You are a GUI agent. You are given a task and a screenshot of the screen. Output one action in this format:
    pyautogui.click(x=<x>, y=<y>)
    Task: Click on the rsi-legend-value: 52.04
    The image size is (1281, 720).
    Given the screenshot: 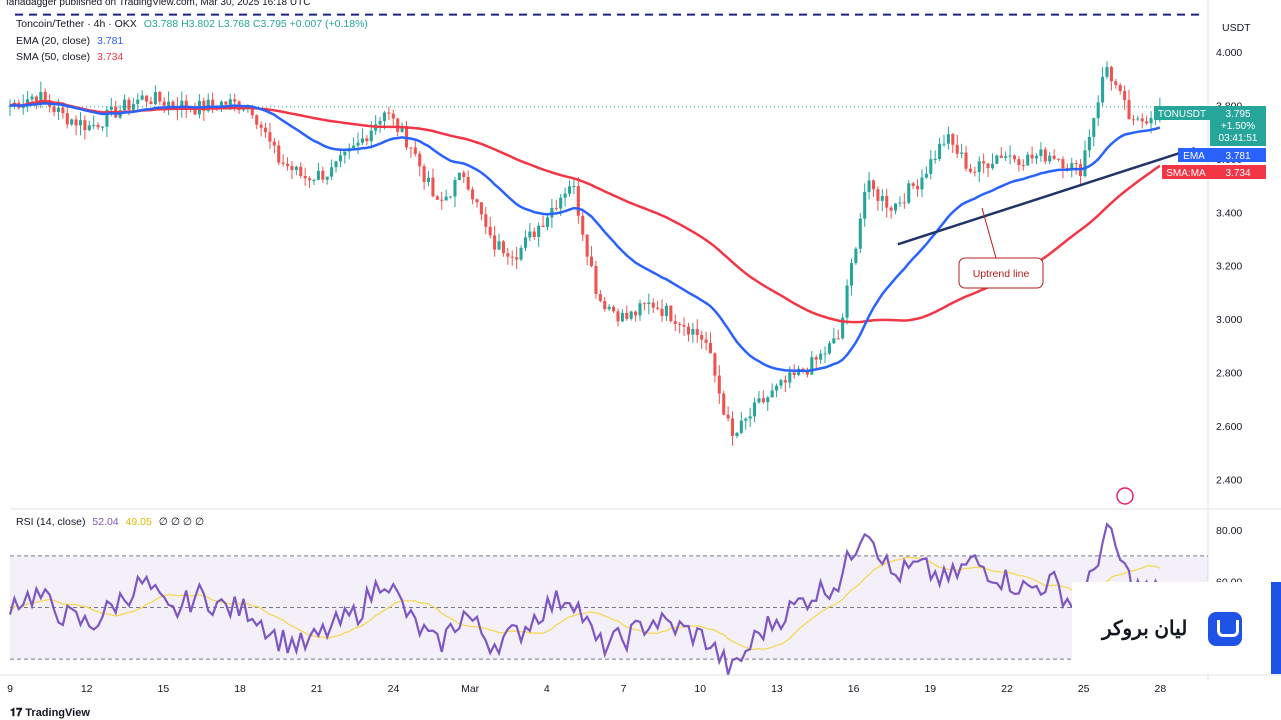 What is the action you would take?
    pyautogui.click(x=105, y=522)
    